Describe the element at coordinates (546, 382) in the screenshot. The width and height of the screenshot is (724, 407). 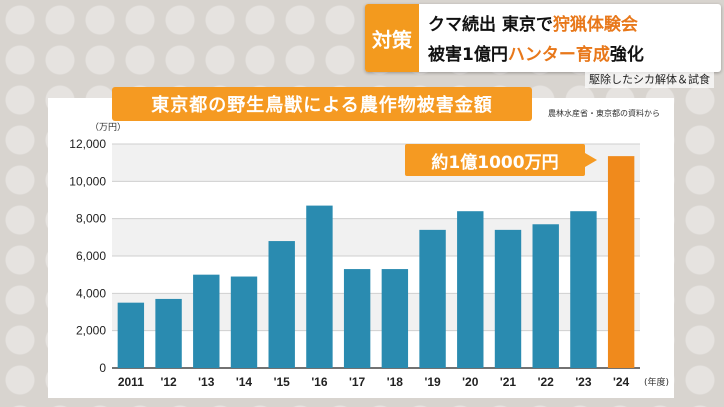
I see `x-tick-label: '22` at that location.